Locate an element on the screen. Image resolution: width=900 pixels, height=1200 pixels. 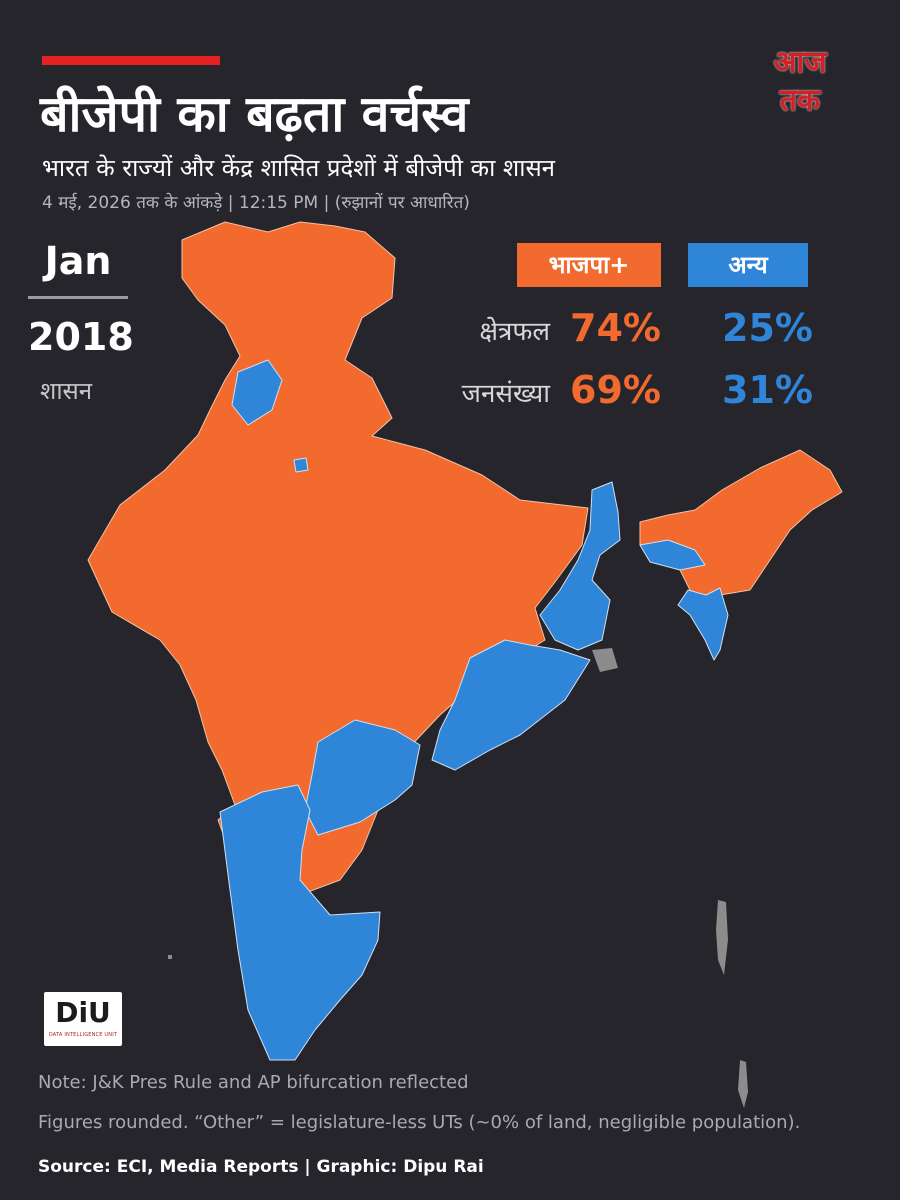
map-region-odisha is located at coordinates (511, 705).